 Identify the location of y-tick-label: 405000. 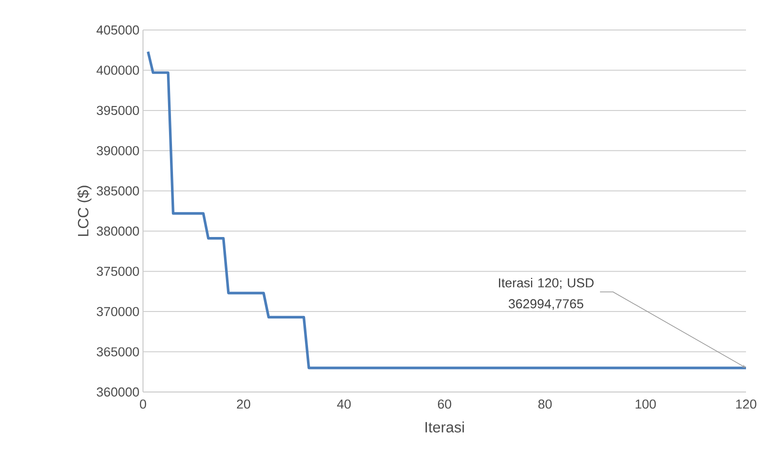
(117, 30).